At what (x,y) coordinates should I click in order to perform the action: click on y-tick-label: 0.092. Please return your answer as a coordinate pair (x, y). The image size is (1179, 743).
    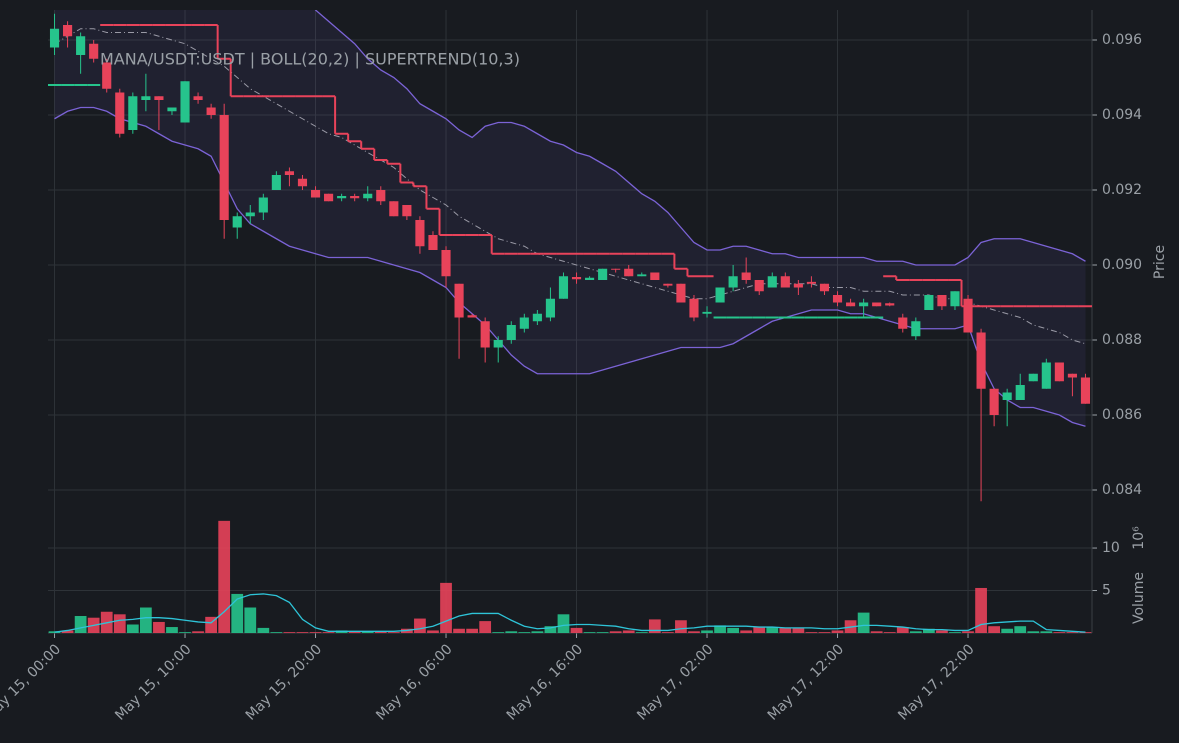
    Looking at the image, I should click on (1122, 190).